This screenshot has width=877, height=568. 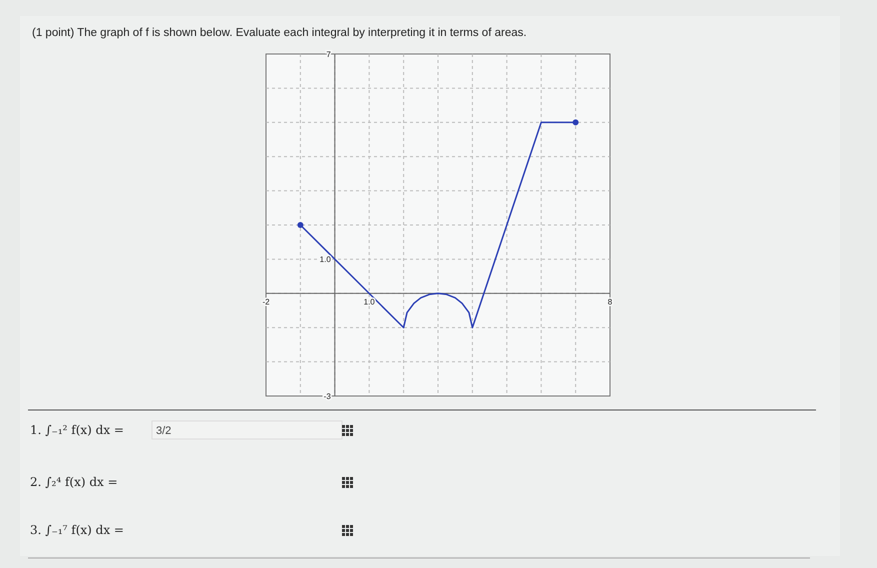 What do you see at coordinates (77, 530) in the screenshot?
I see `text: 3. ∫₋₁⁷ f(x) dx =` at bounding box center [77, 530].